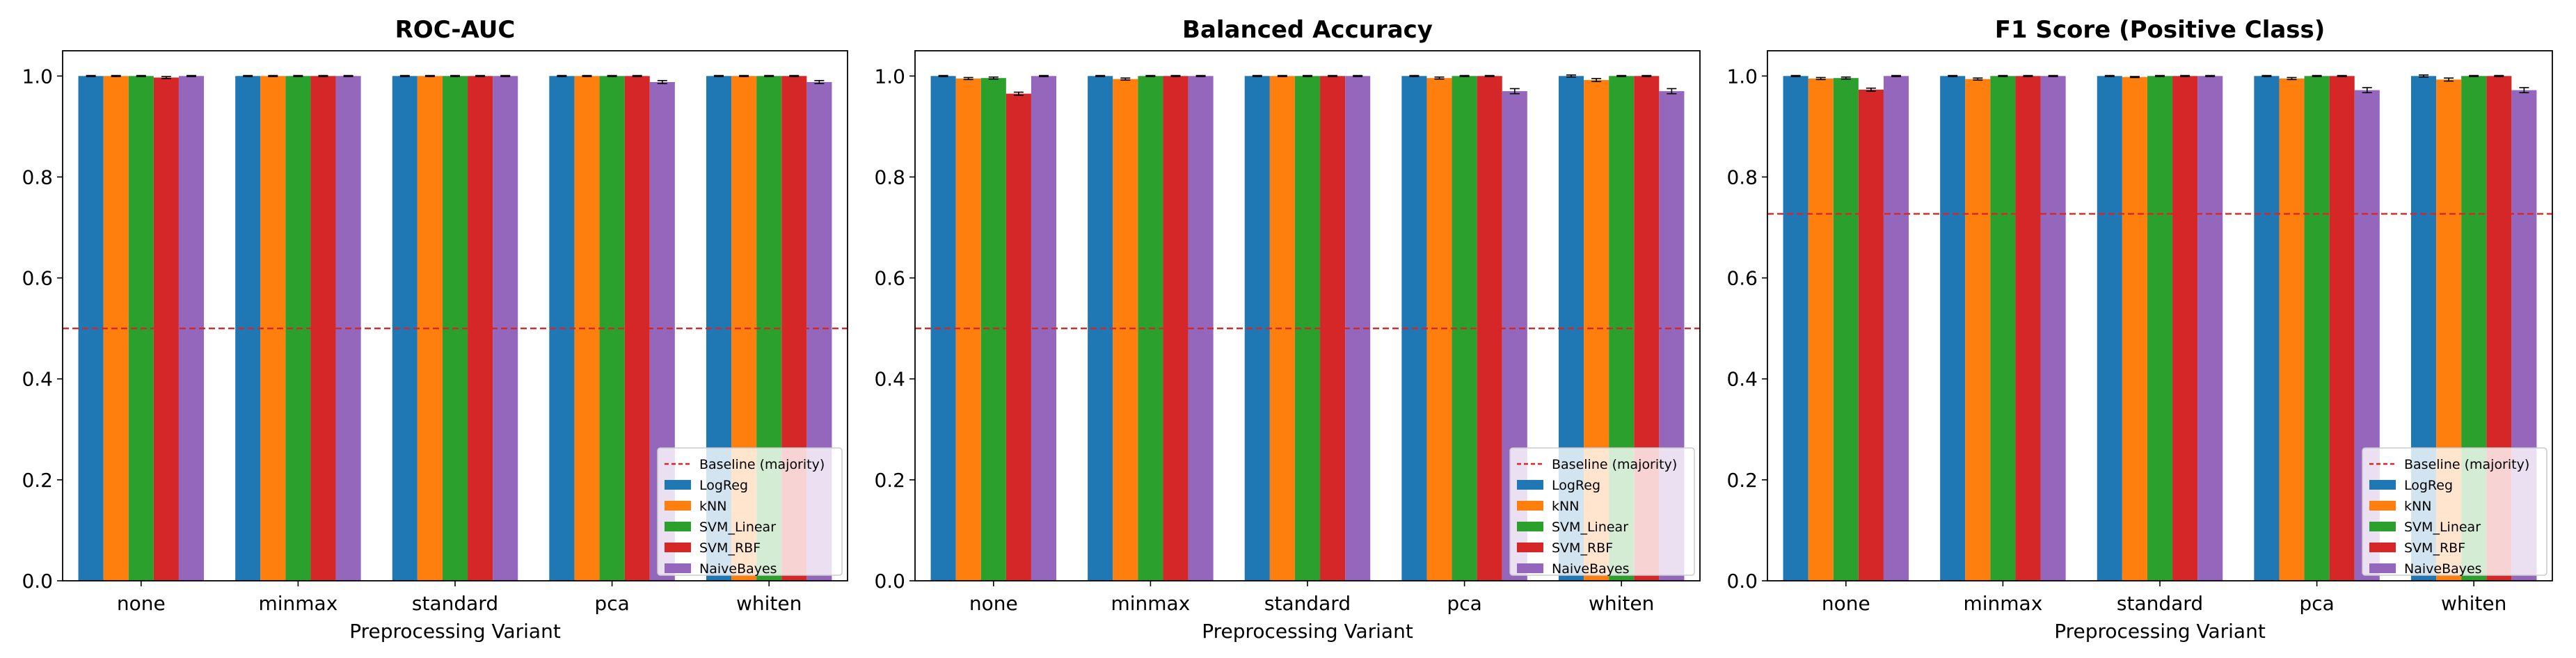  What do you see at coordinates (2109, 328) in the screenshot?
I see `bar-LogReg-standard` at bounding box center [2109, 328].